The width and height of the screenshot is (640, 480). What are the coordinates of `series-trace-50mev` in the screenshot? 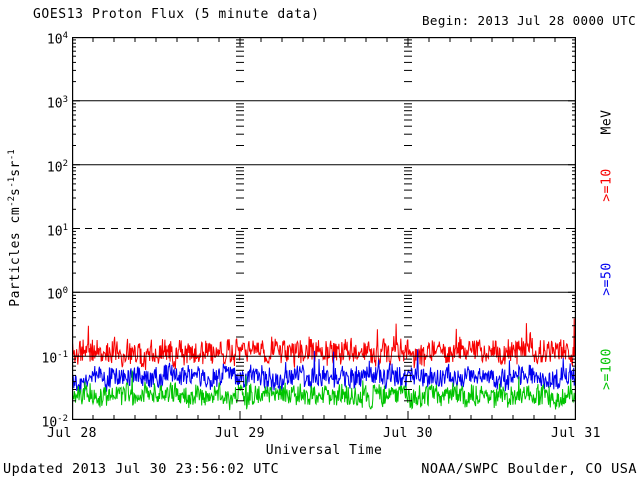 It's located at (324, 371).